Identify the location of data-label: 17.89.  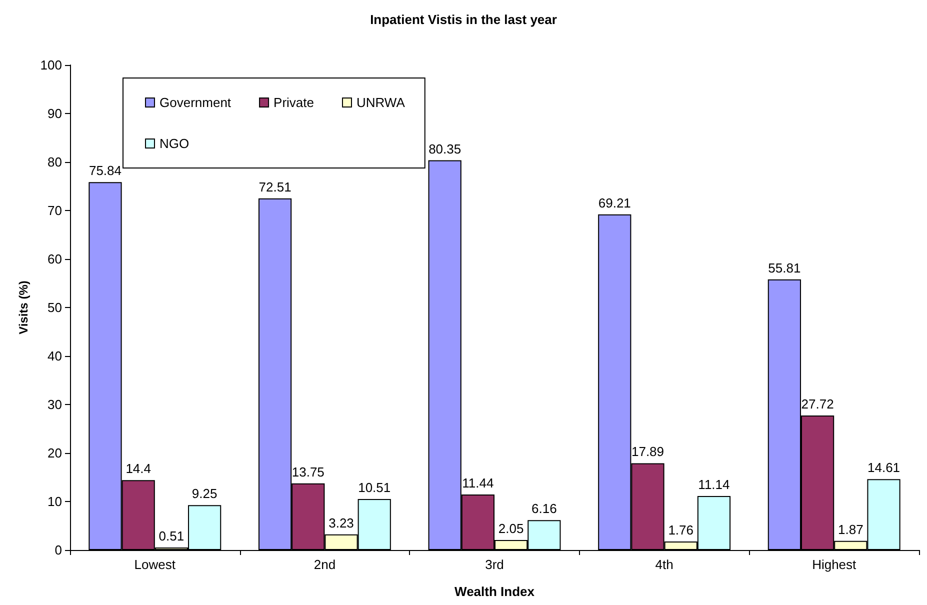
(647, 452).